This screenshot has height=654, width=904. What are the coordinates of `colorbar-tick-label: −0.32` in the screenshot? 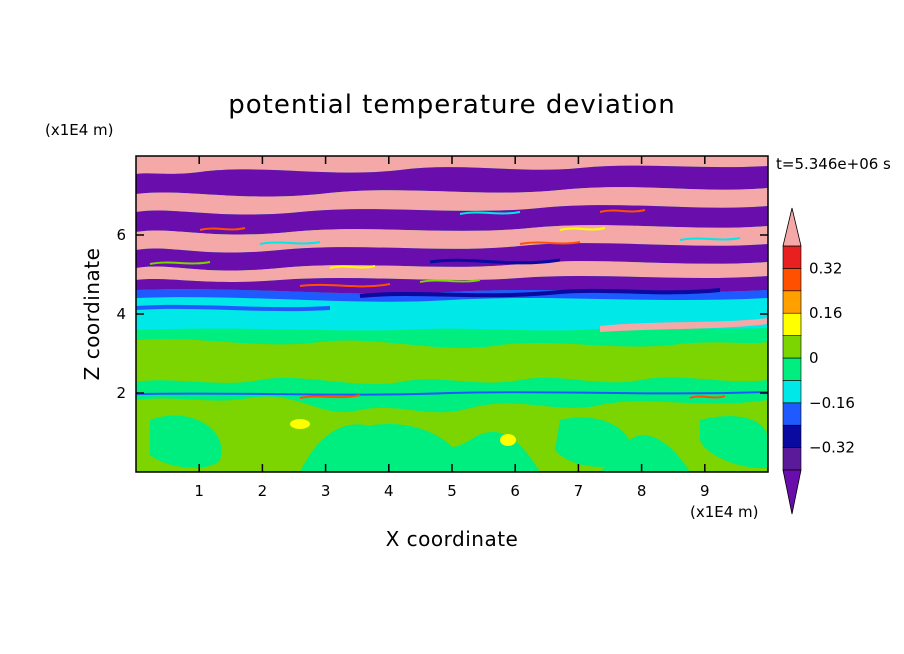 It's located at (832, 448).